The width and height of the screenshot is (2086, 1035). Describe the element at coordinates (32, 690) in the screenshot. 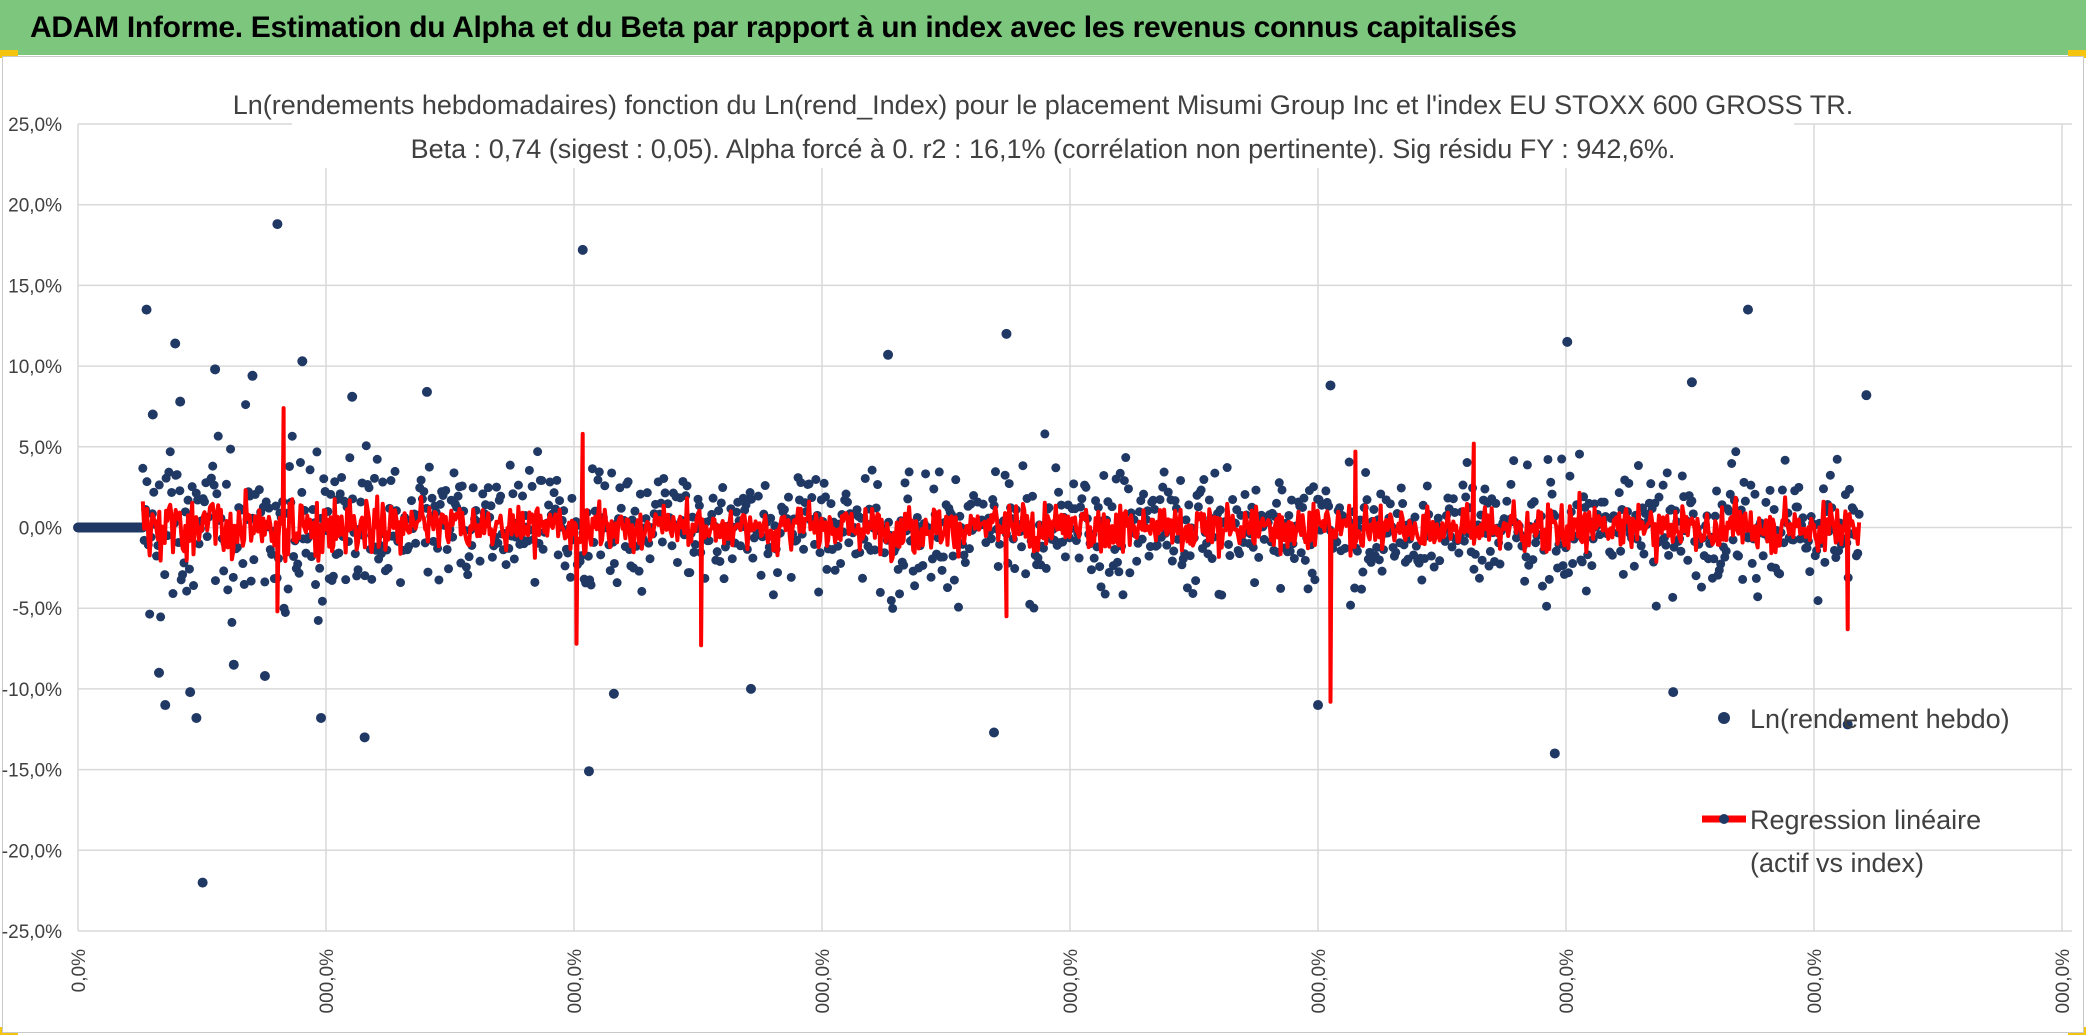

I see `y-tick-label: -10,0%` at that location.